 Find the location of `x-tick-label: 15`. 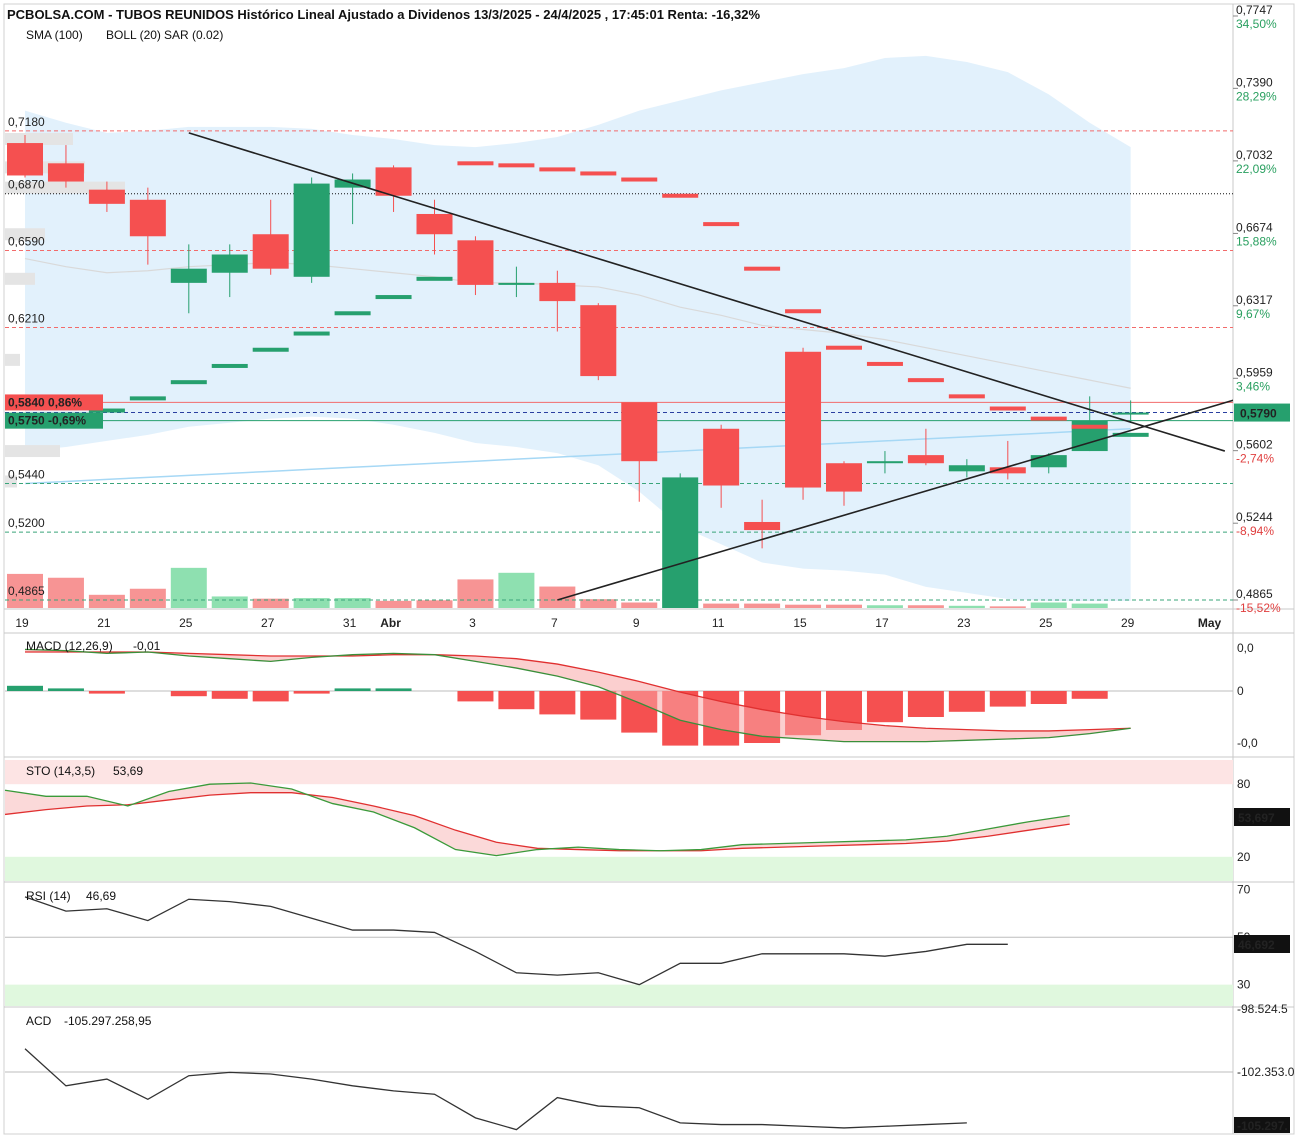

x-tick-label: 15 is located at coordinates (800, 623).